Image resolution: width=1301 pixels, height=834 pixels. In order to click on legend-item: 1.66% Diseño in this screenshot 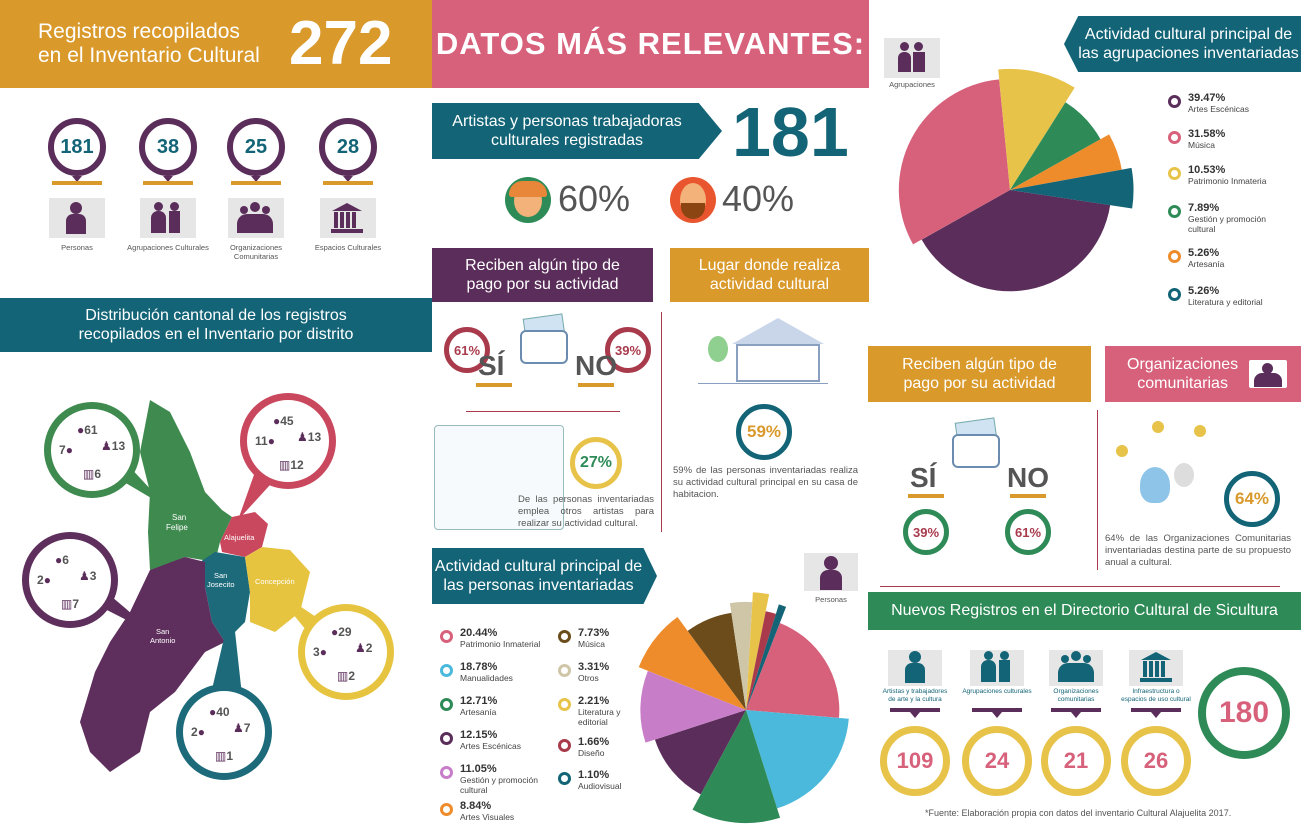, I will do `click(598, 747)`.